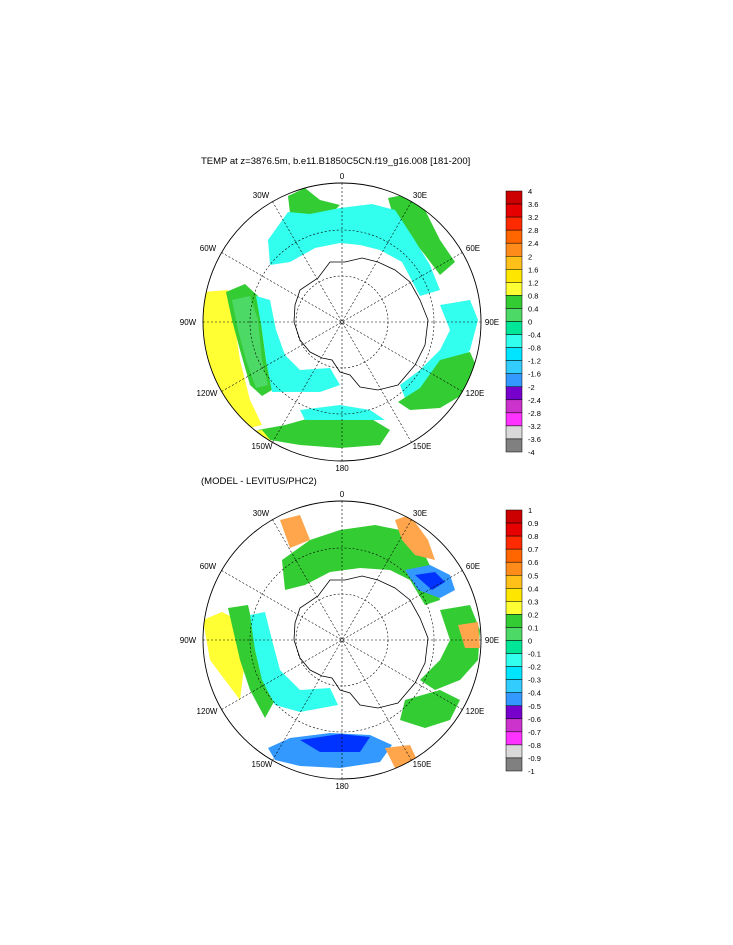 The width and height of the screenshot is (733, 945). I want to click on colorbar-label: -2.8, so click(534, 413).